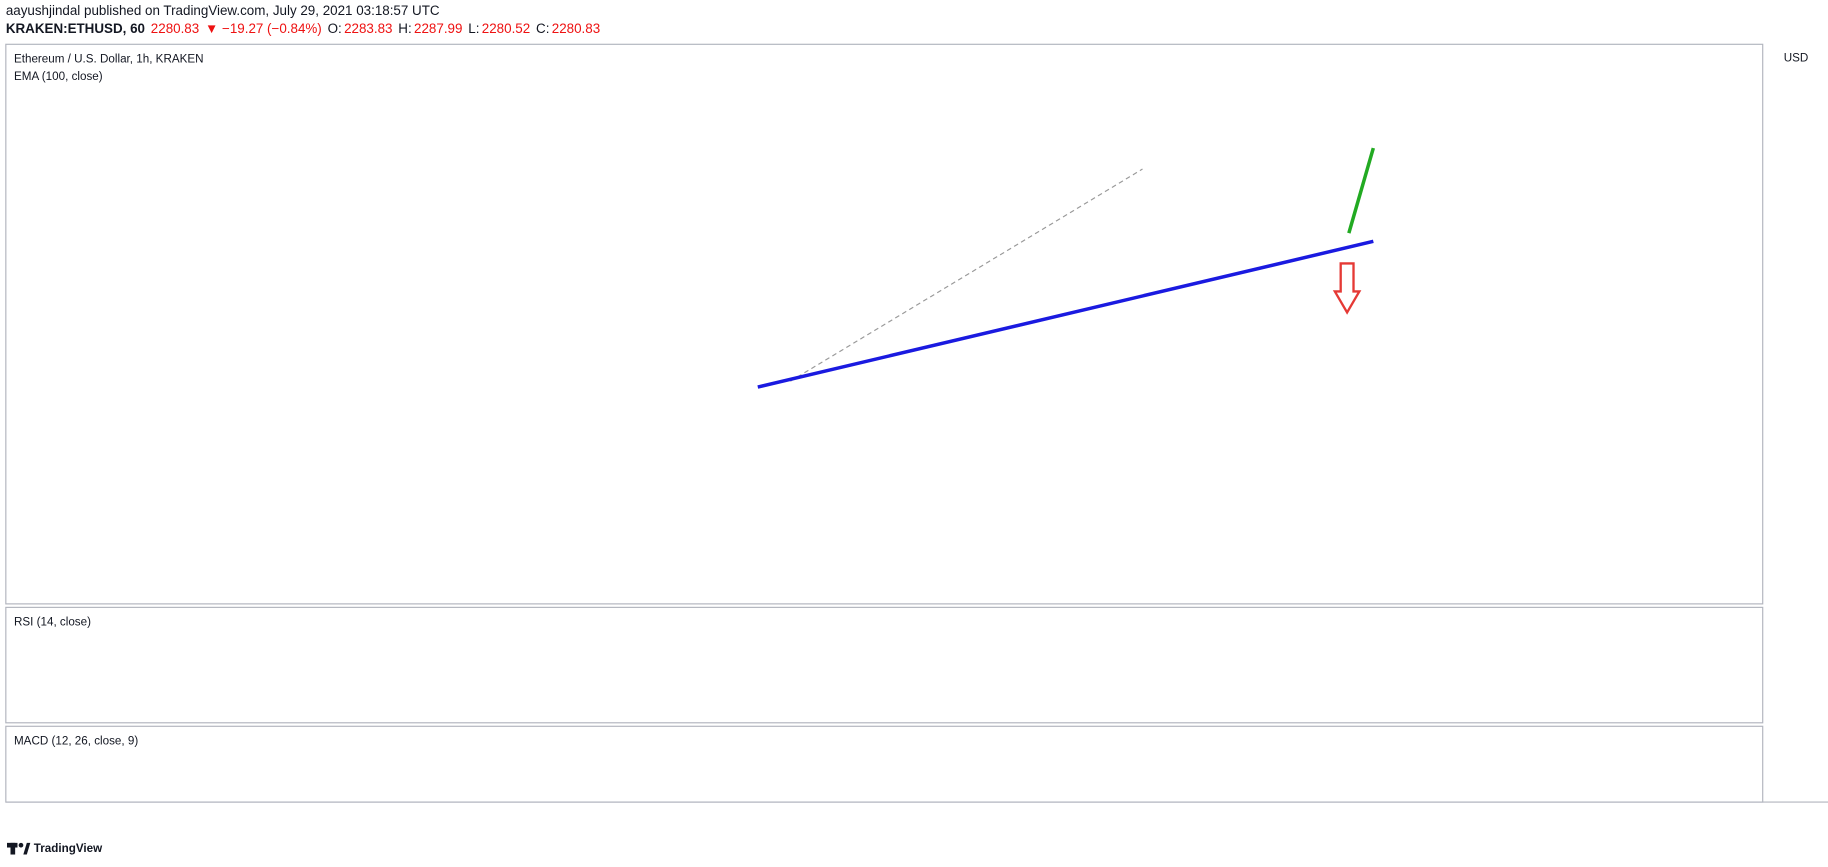  I want to click on drawings, so click(1066, 268).